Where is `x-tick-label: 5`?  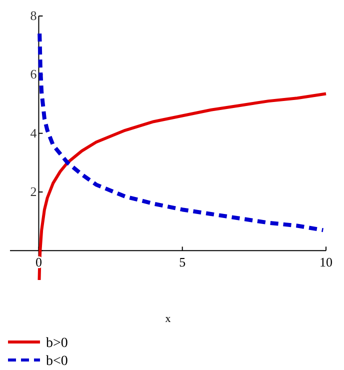 x-tick-label: 5 is located at coordinates (182, 262).